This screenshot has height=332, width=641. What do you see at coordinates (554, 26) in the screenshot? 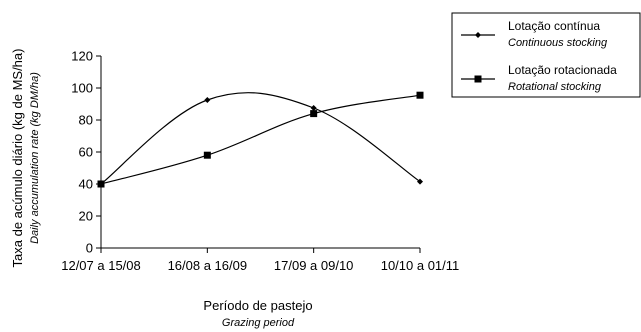
I see `legend-label: Lotação contínua` at bounding box center [554, 26].